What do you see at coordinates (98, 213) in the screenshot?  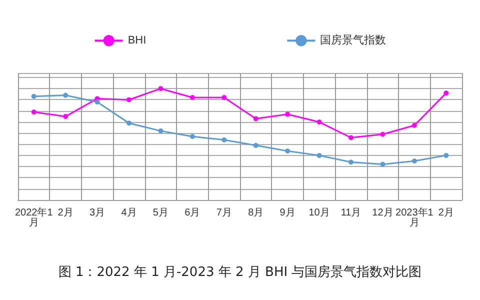 I see `x-tick-label: 3月` at bounding box center [98, 213].